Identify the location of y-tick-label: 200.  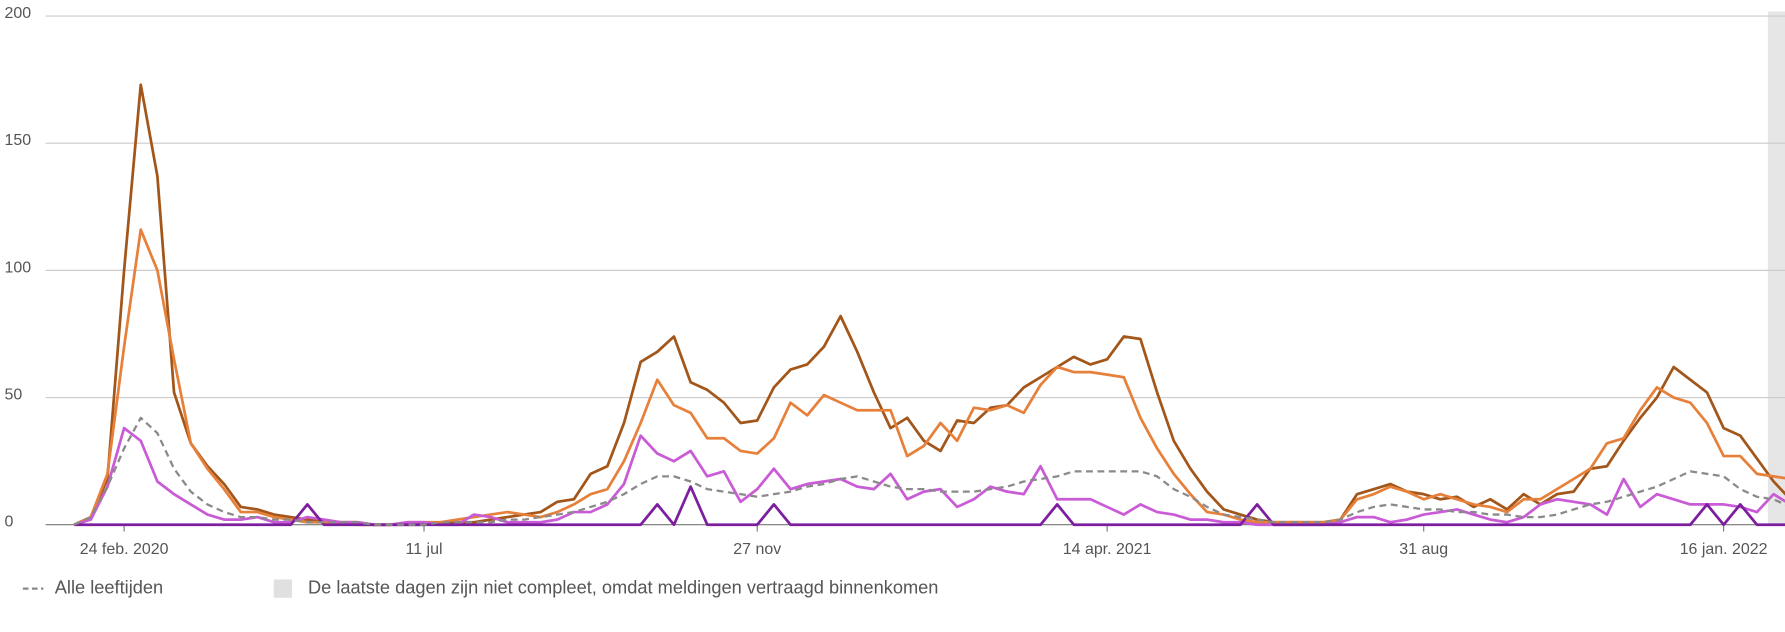
(18, 13).